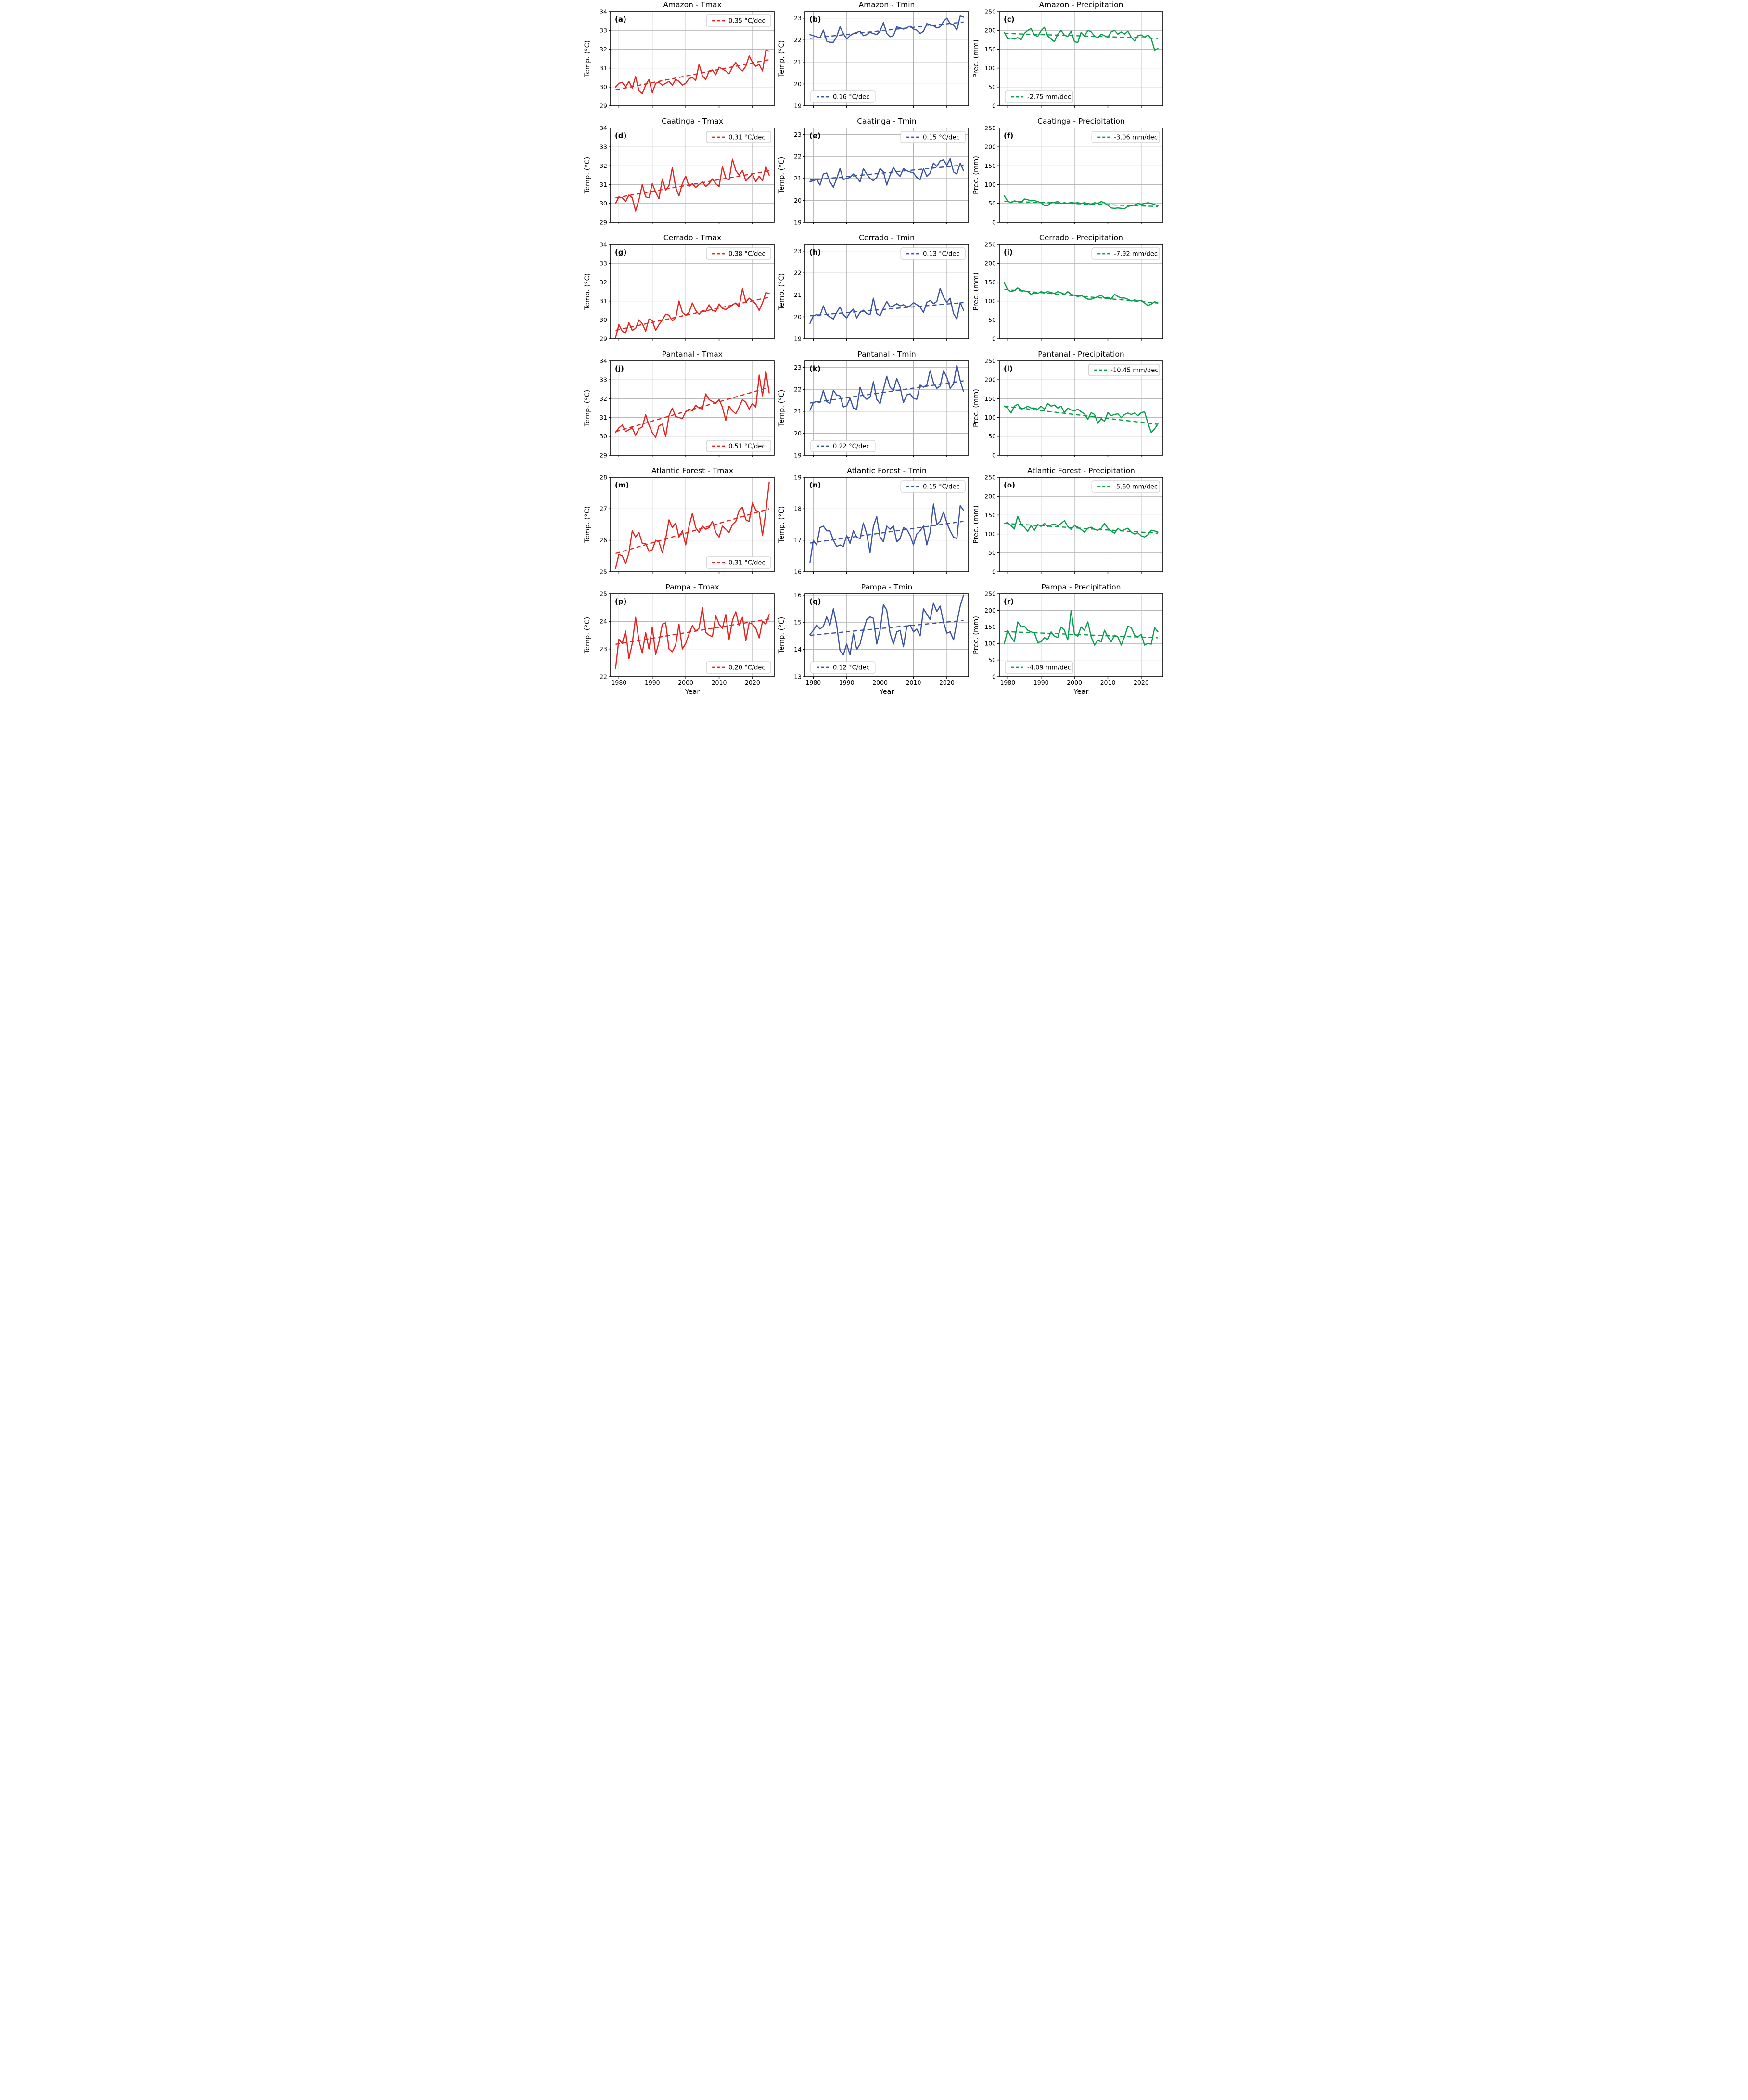  What do you see at coordinates (941, 487) in the screenshot?
I see `legend-label: 0.15 °C/dec` at bounding box center [941, 487].